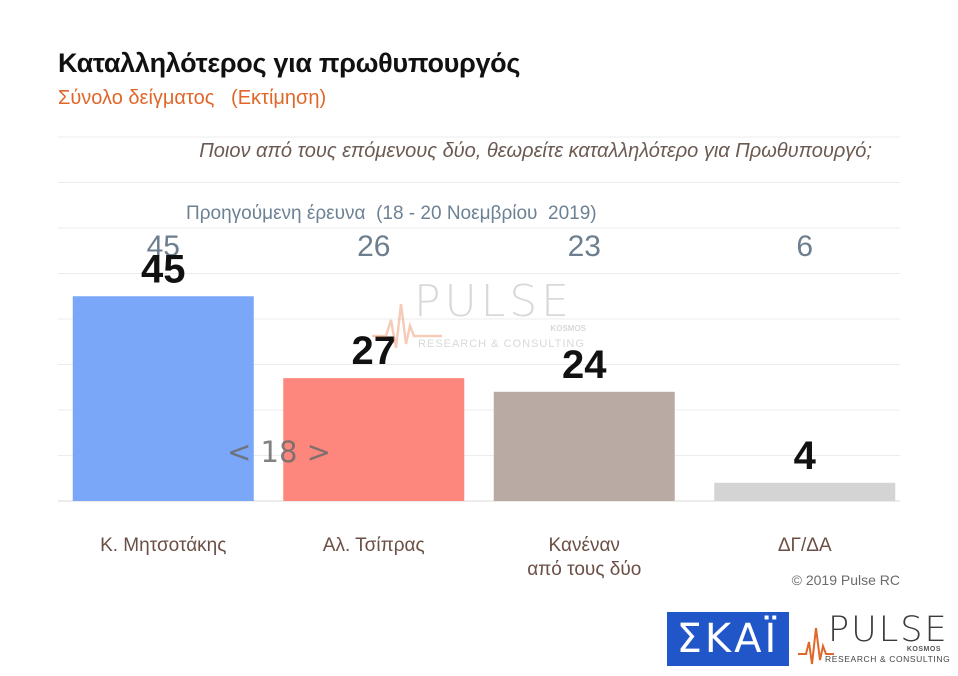 The height and width of the screenshot is (676, 958). What do you see at coordinates (845, 580) in the screenshot?
I see `copyright-text: © 2019 Pulse RC` at bounding box center [845, 580].